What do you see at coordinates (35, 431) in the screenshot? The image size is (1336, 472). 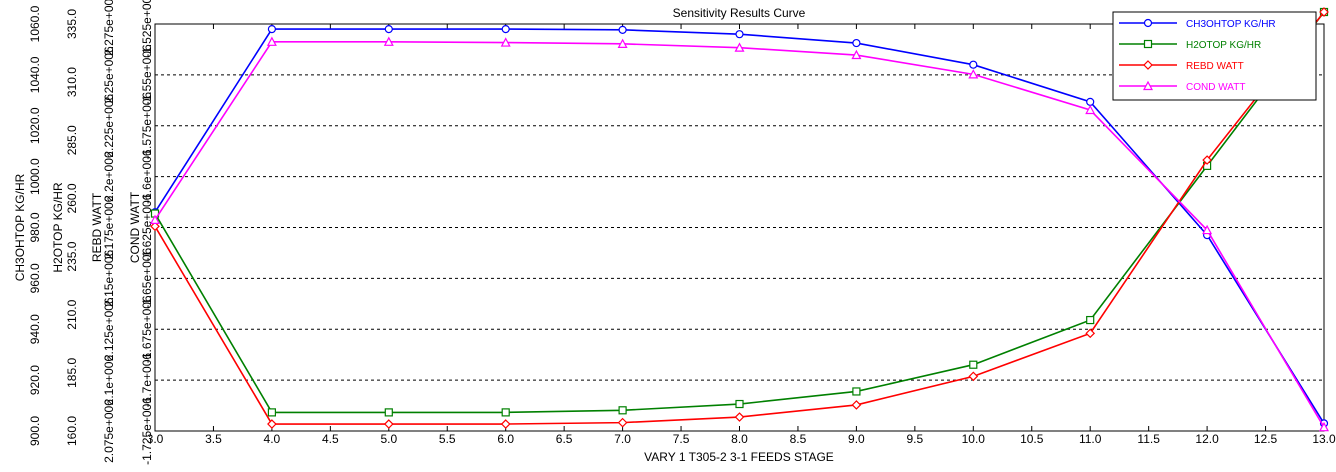 I see `y-tick-label: 900.0` at bounding box center [35, 431].